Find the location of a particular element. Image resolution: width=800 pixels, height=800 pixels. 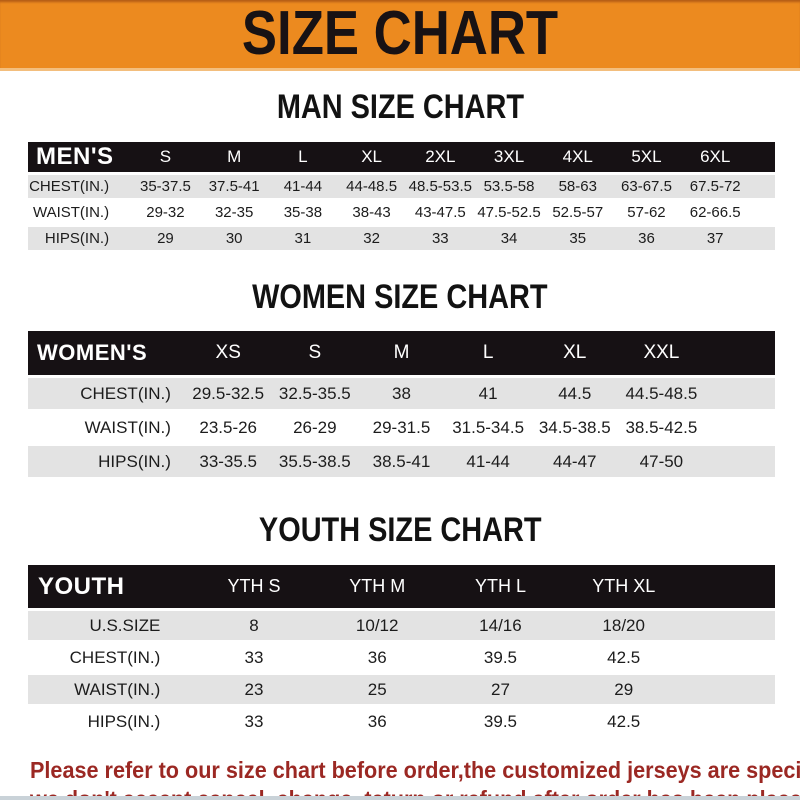

size-value-cell: 29 is located at coordinates (165, 238).